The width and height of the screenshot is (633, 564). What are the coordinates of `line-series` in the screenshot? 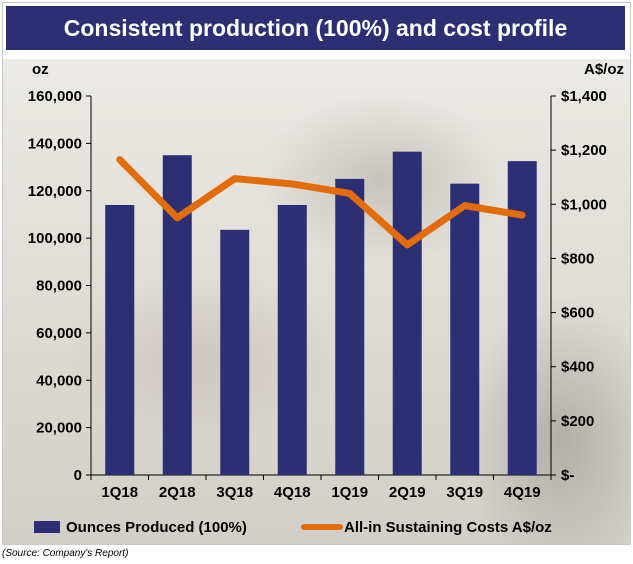 It's located at (321, 202).